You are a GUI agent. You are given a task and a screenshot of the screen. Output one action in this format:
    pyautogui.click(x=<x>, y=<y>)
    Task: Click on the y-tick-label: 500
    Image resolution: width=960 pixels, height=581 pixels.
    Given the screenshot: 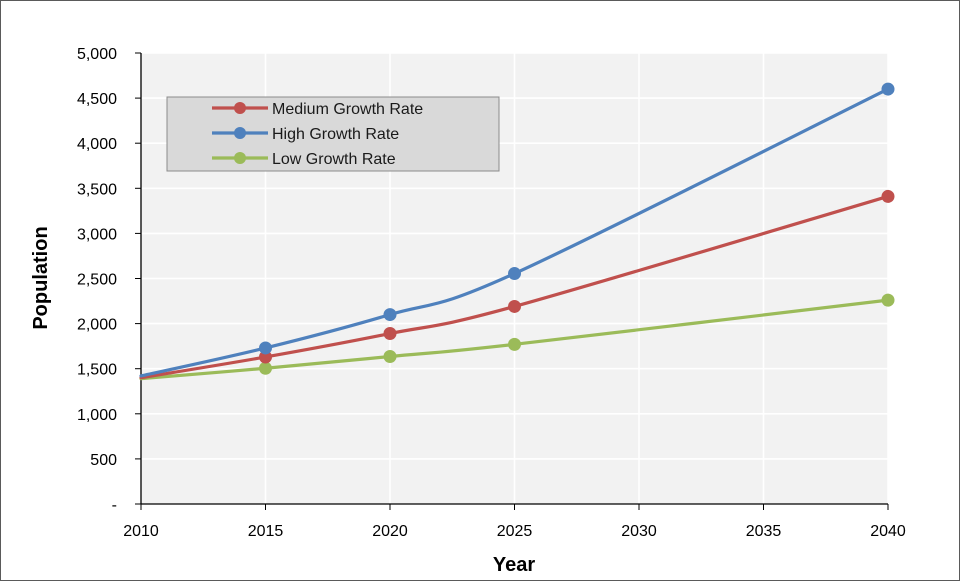 What is the action you would take?
    pyautogui.click(x=103, y=460)
    